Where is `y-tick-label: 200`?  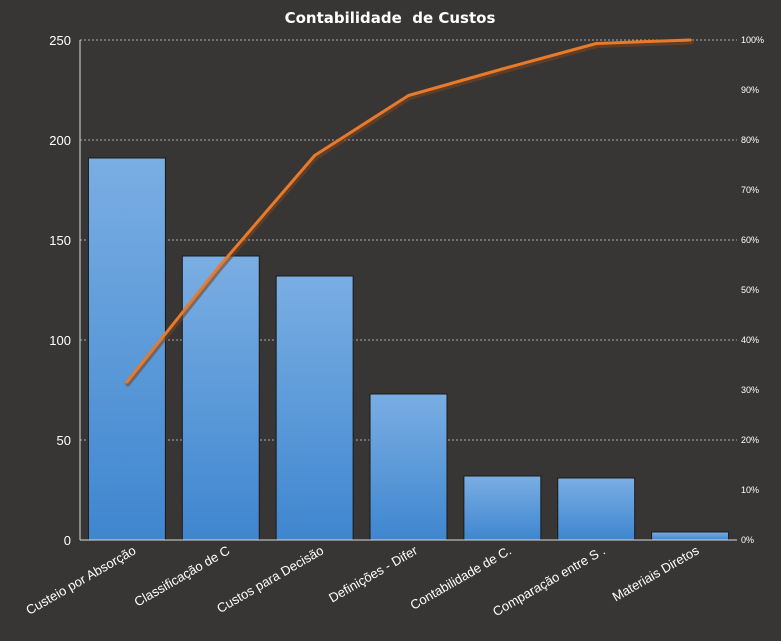
y-tick-label: 200 is located at coordinates (60, 140).